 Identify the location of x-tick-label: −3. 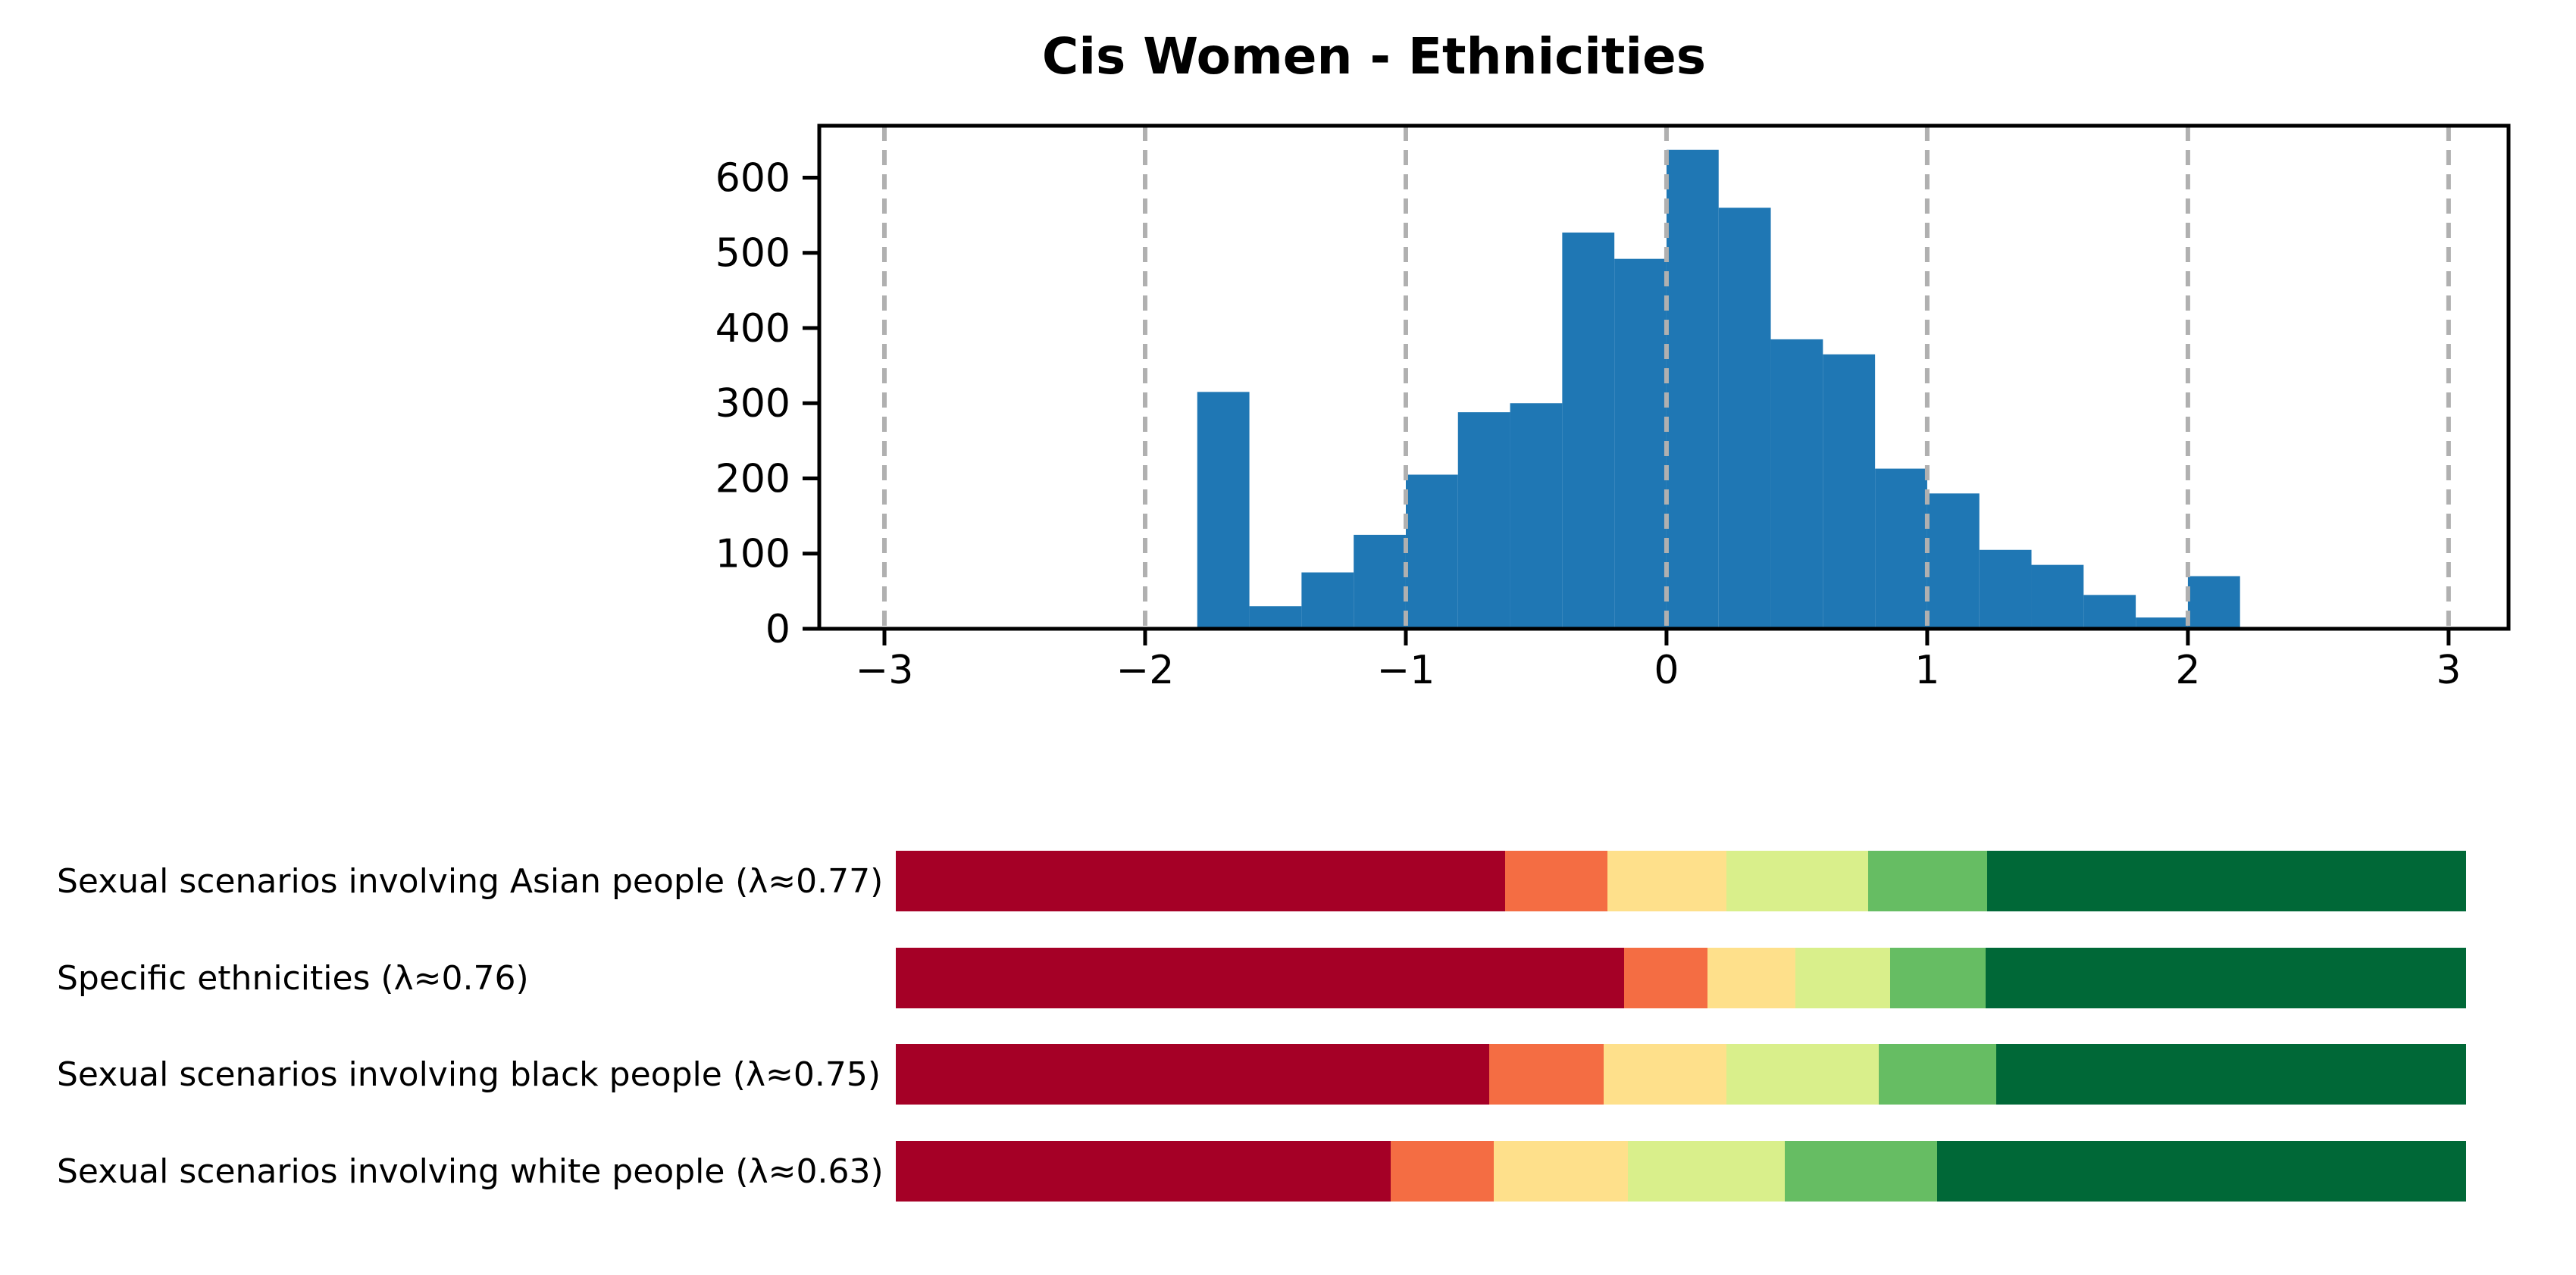
(885, 670).